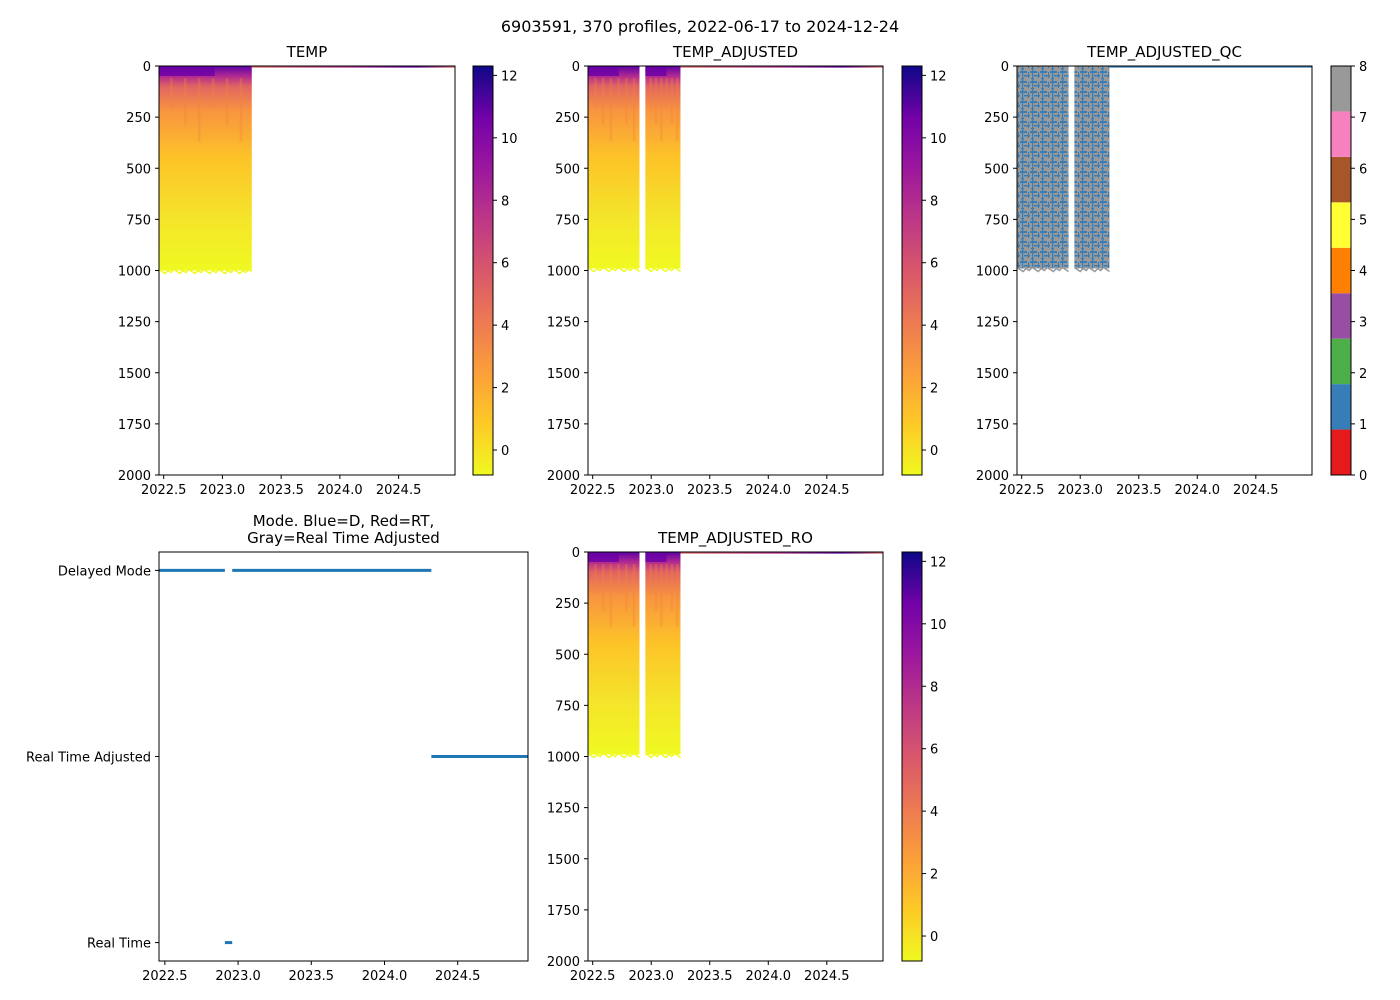  I want to click on chart-title: Mode. Blue=D, Red=RT,, so click(344, 521).